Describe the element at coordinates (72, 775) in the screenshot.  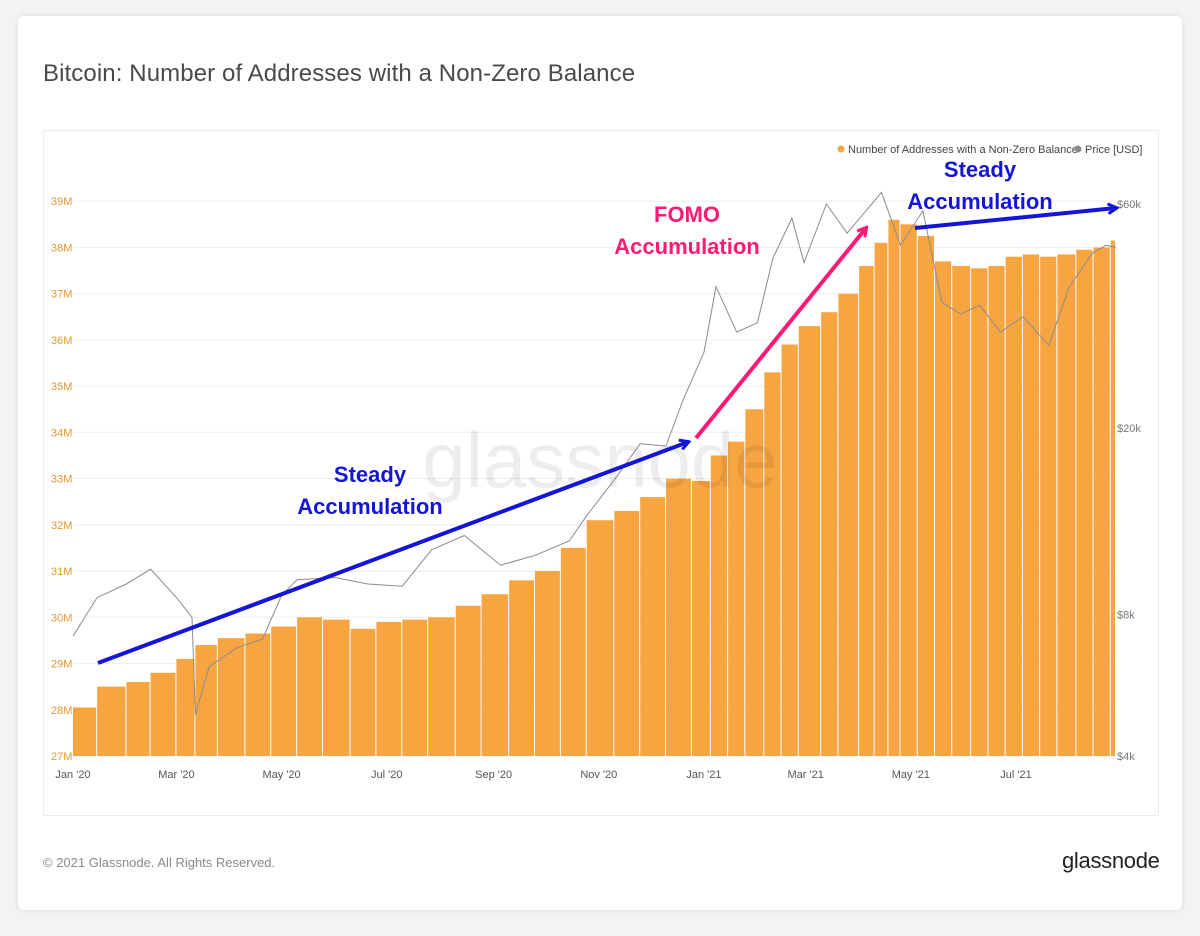
I see `x-tick-label: Jan '20` at that location.